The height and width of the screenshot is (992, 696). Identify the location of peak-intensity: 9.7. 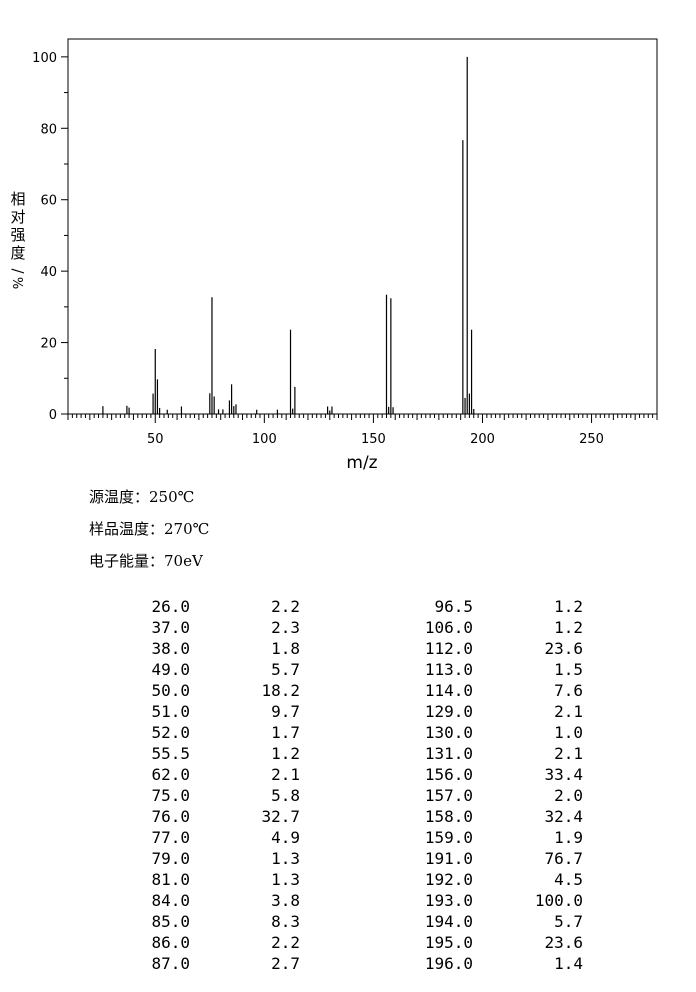
(285, 711).